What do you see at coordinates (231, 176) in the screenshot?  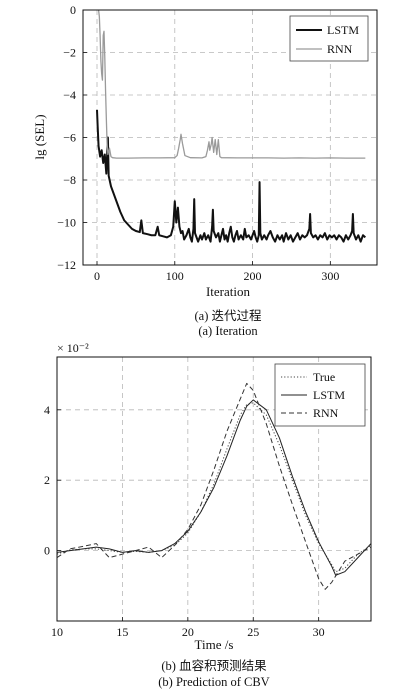 I see `chart-a-series-lstm-line` at bounding box center [231, 176].